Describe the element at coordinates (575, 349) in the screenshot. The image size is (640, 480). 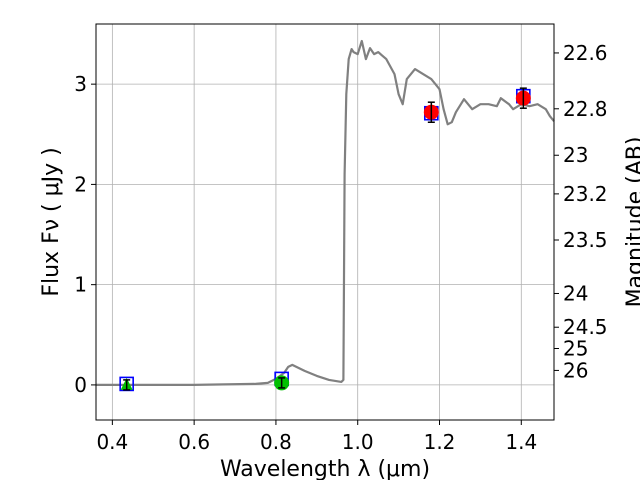
I see `magnitude-tick-label: 25` at that location.